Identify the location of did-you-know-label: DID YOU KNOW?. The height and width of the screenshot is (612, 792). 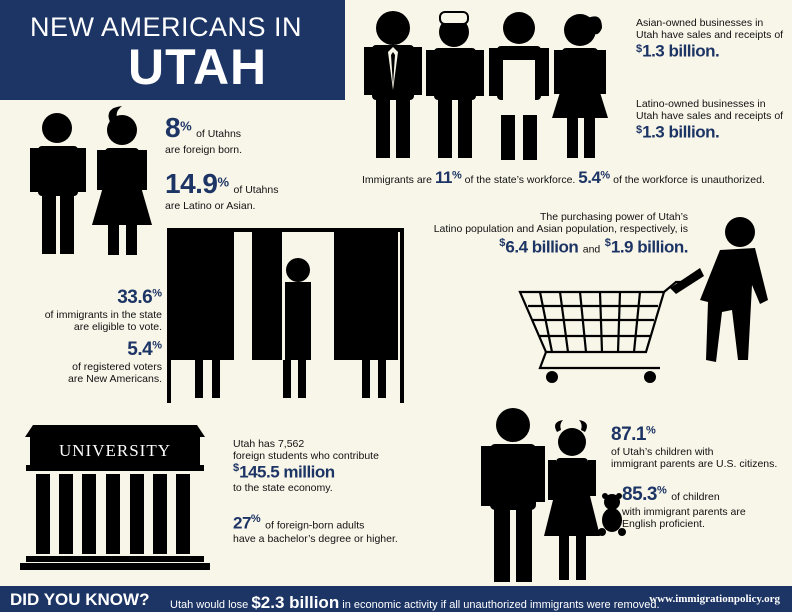
(80, 599).